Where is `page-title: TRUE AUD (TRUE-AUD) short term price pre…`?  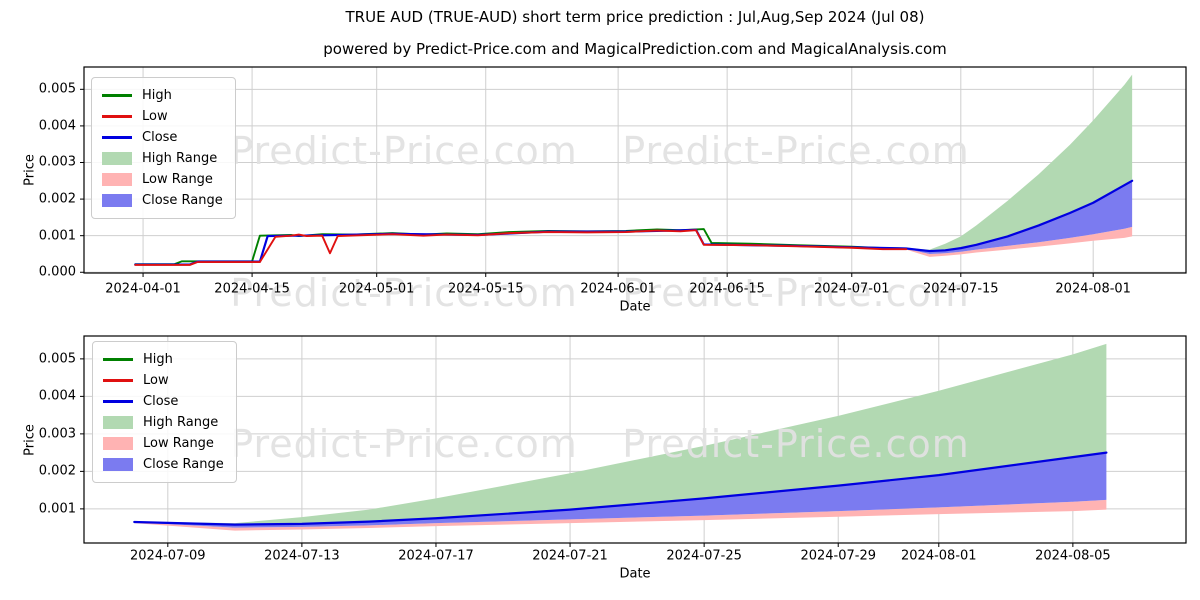
page-title: TRUE AUD (TRUE-AUD) short term price pre… is located at coordinates (635, 17).